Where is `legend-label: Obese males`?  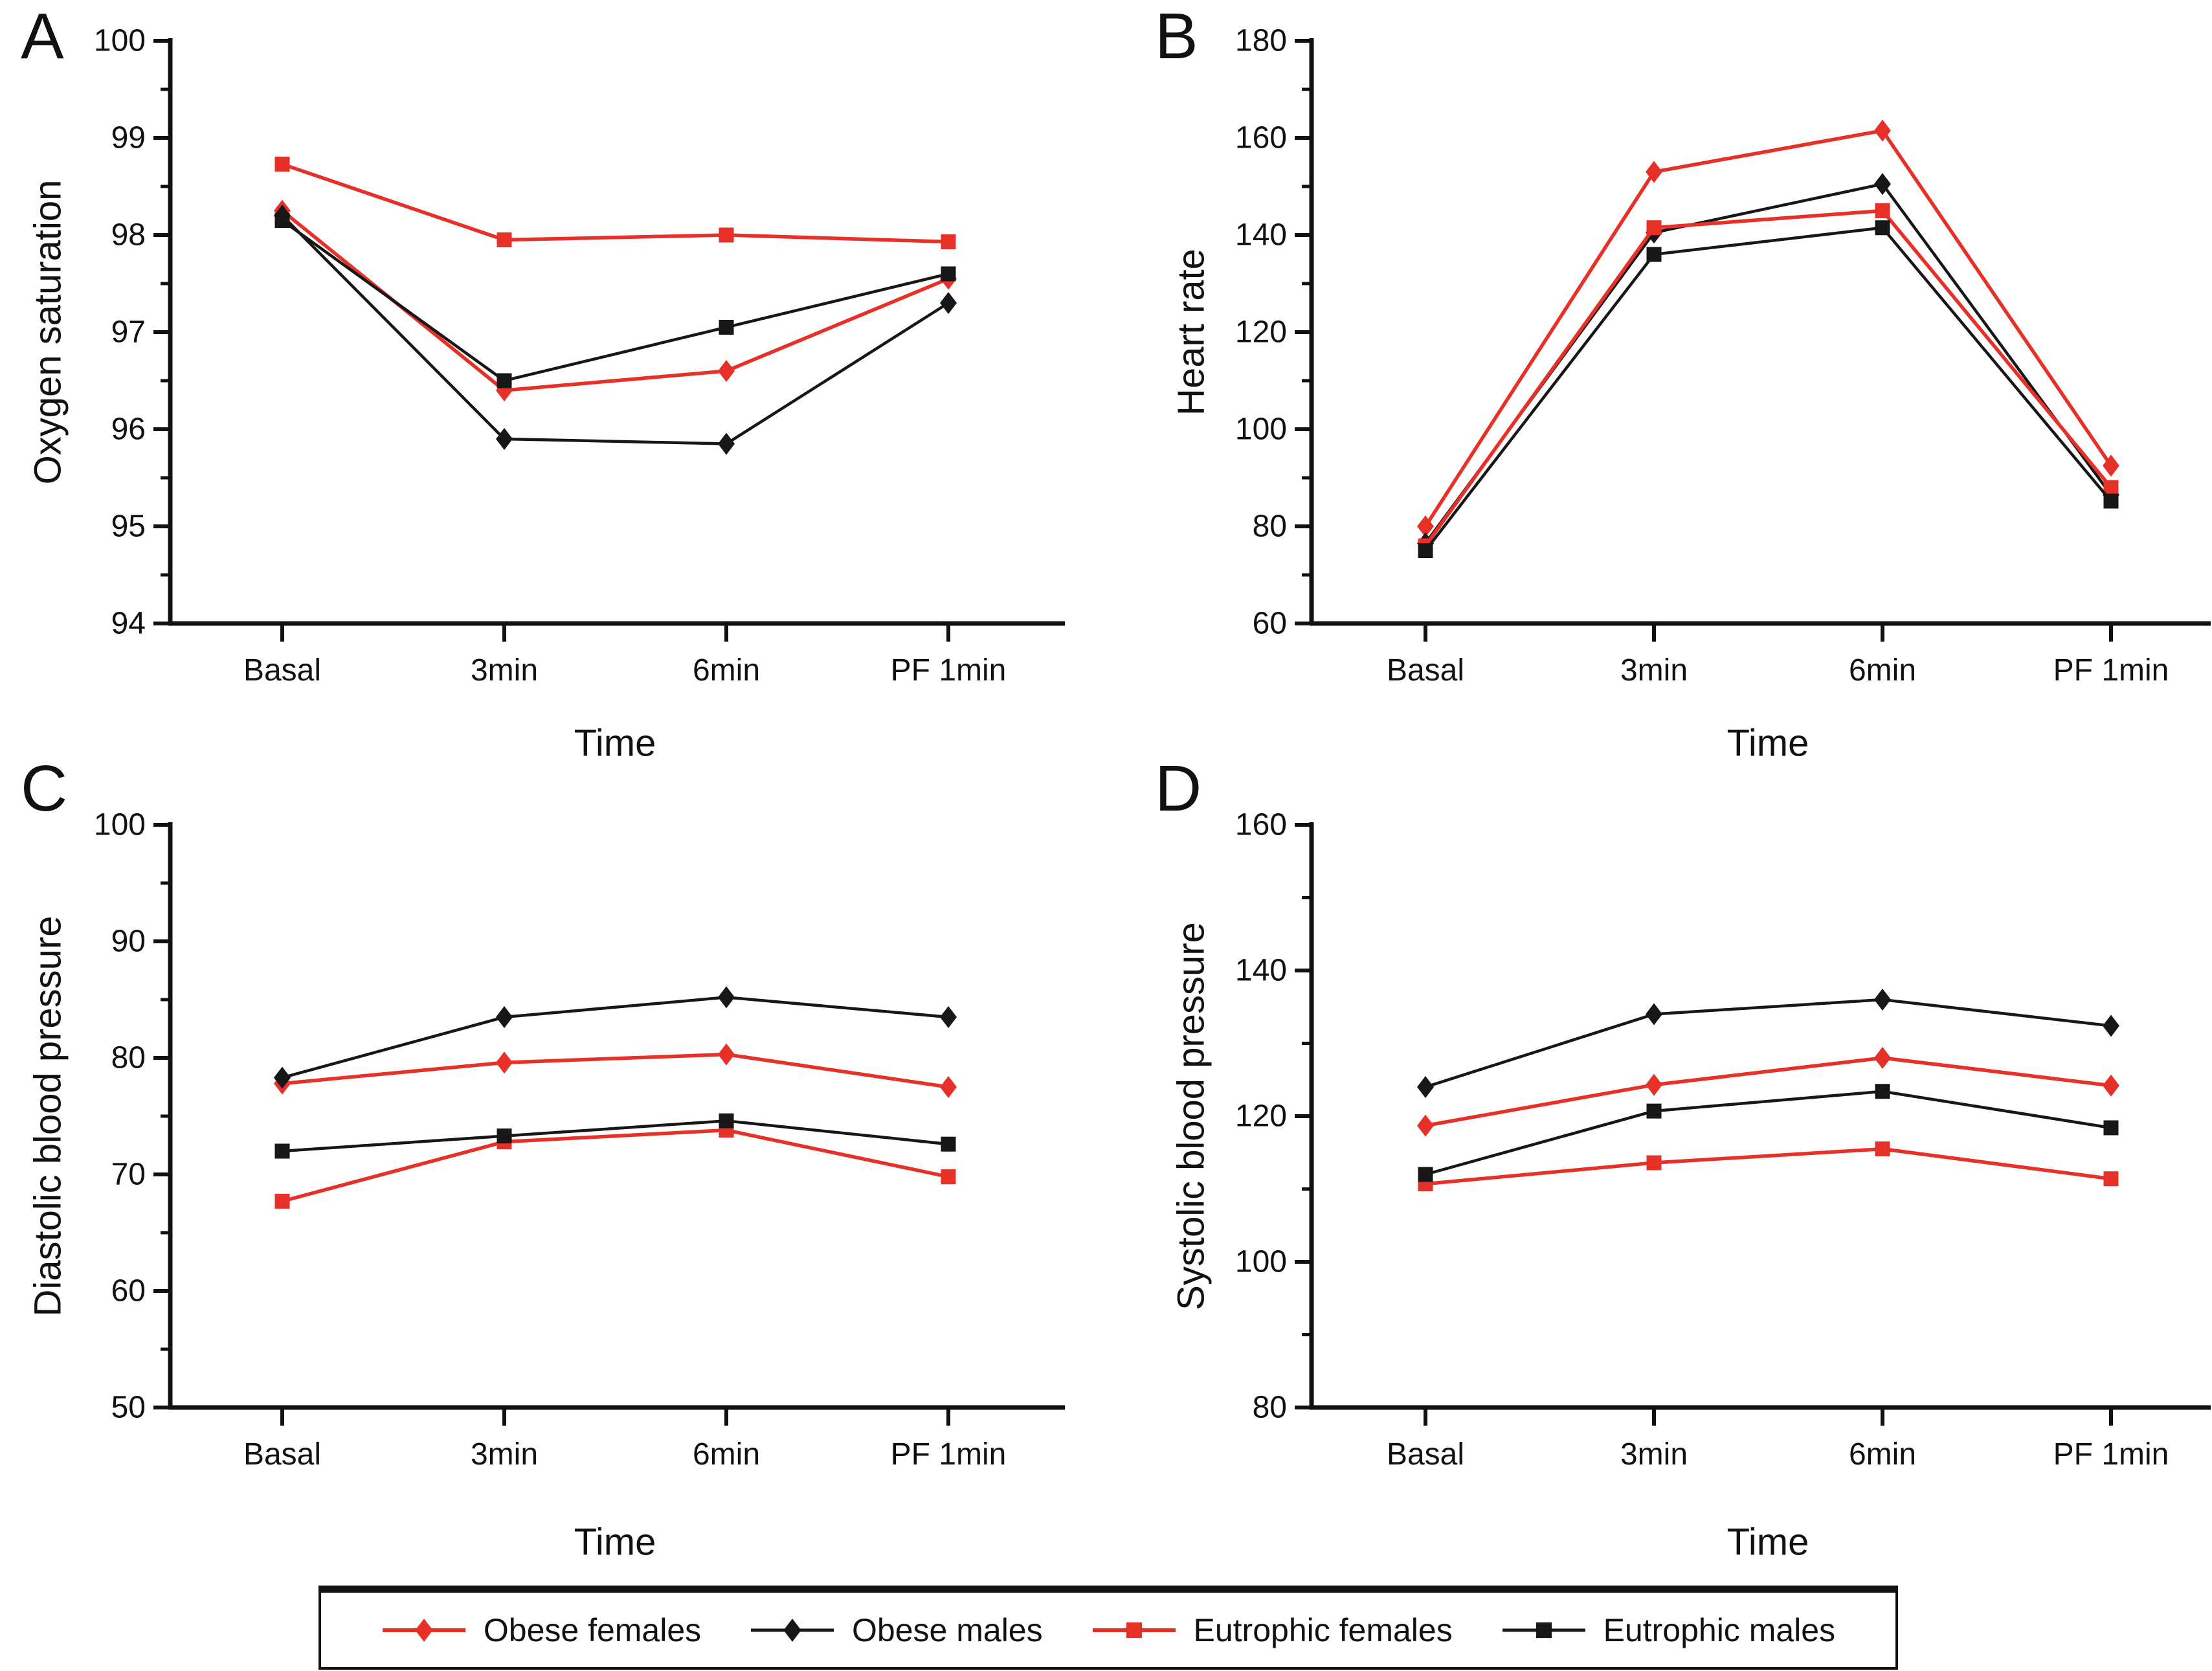 legend-label: Obese males is located at coordinates (948, 1630).